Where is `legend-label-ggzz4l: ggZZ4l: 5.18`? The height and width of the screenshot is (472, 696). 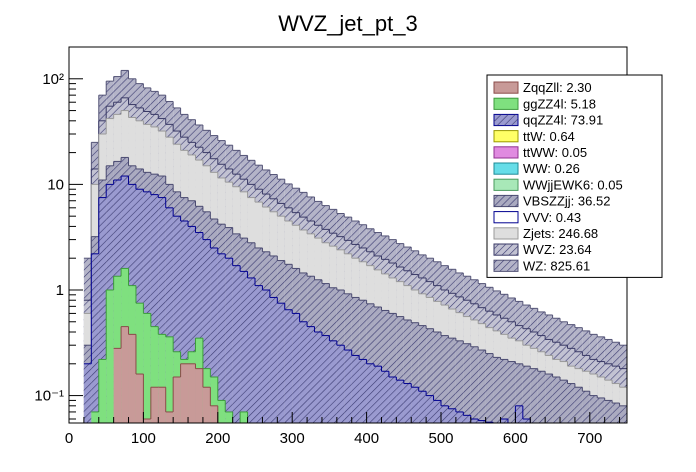 legend-label-ggzz4l: ggZZ4l: 5.18 is located at coordinates (559, 103).